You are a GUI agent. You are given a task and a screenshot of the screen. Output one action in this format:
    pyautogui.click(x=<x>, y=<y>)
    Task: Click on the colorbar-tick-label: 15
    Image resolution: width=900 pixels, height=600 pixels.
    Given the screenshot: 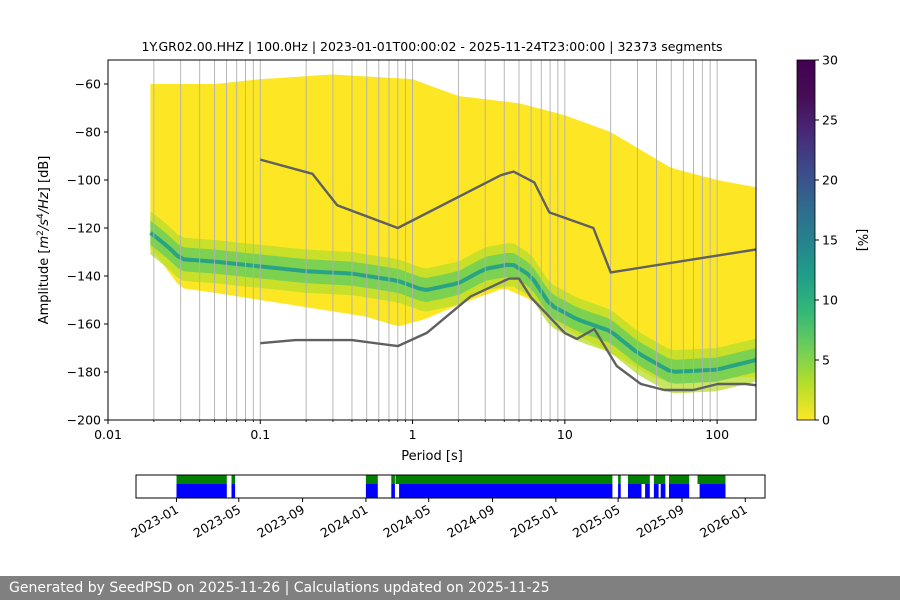 What is the action you would take?
    pyautogui.click(x=830, y=240)
    